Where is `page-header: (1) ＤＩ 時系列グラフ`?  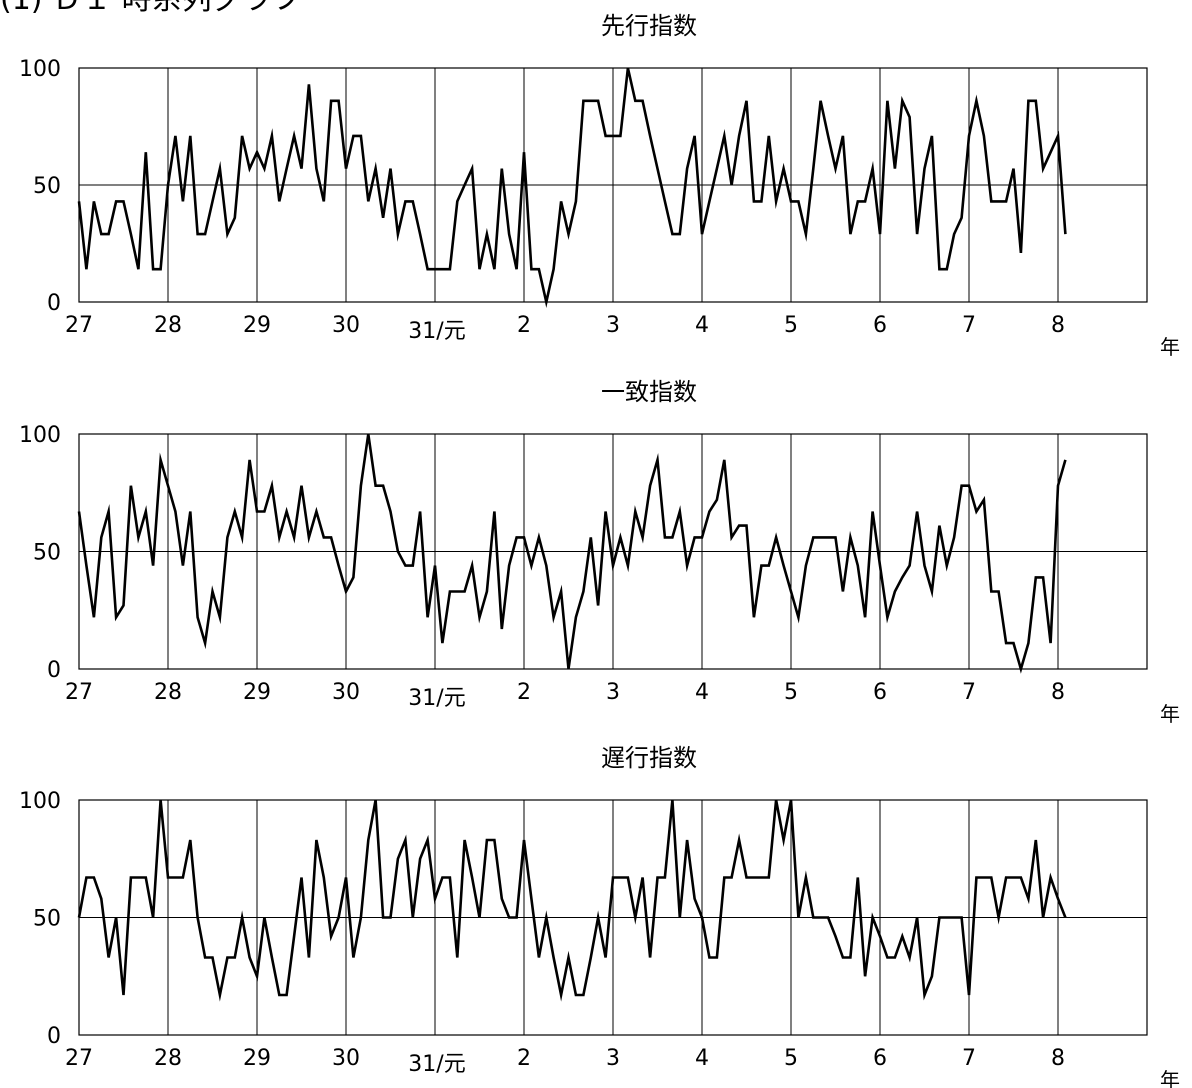 page-header: (1) ＤＩ 時系列グラフ is located at coordinates (151, 9).